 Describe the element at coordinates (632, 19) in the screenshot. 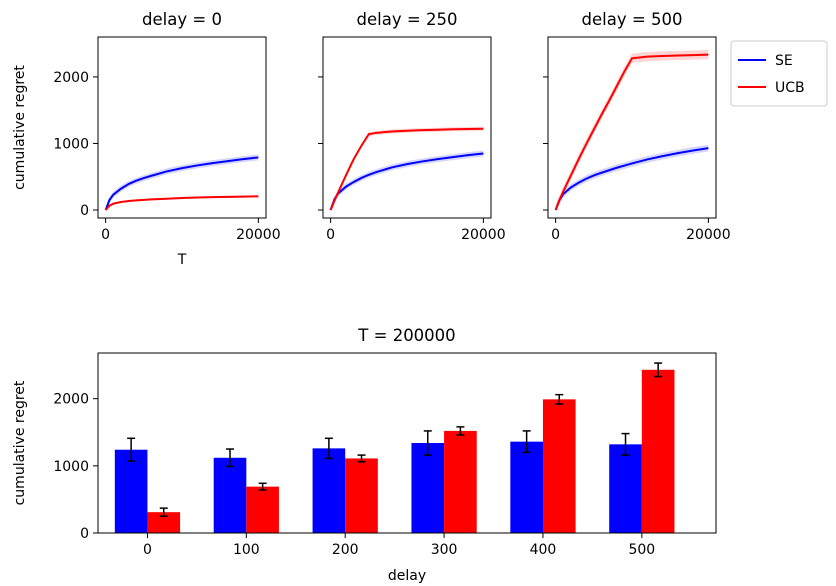

I see `panel-title: delay = 500` at that location.